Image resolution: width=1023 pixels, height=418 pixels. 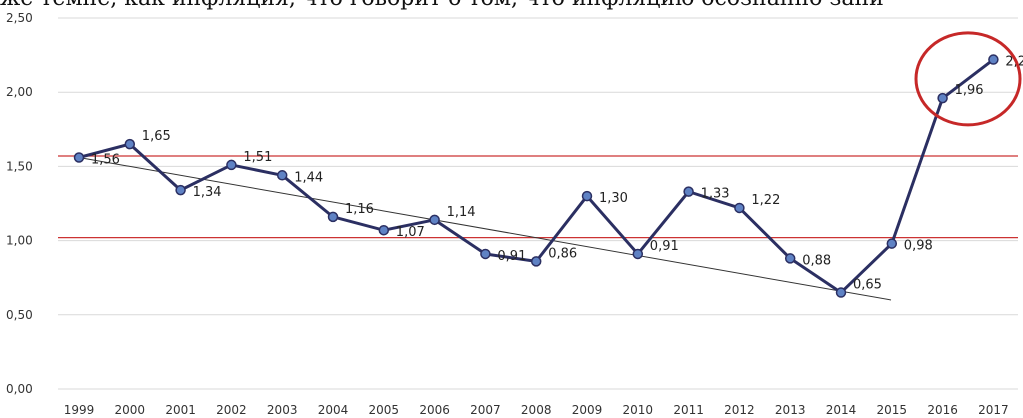 I want to click on data-label: 0,88, so click(x=816, y=260).